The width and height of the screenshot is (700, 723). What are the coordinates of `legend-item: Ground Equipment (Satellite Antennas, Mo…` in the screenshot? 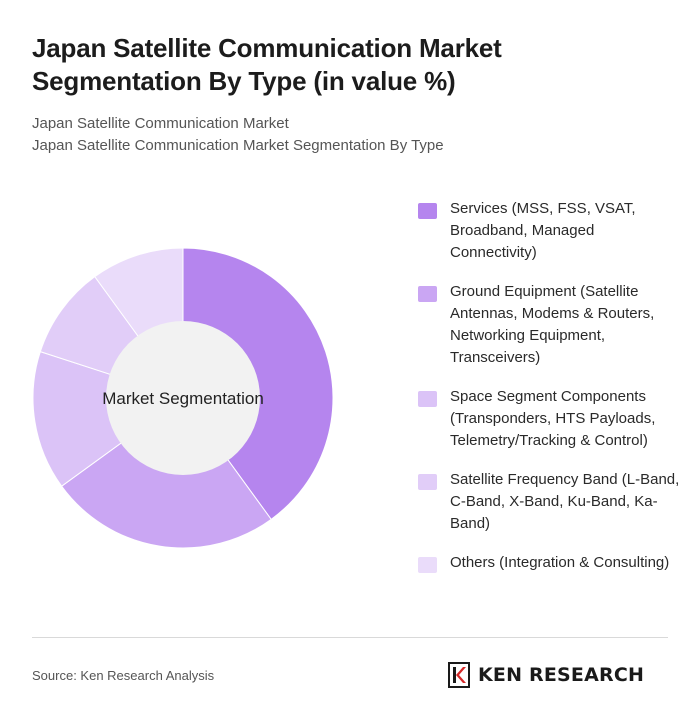 It's located at (549, 325).